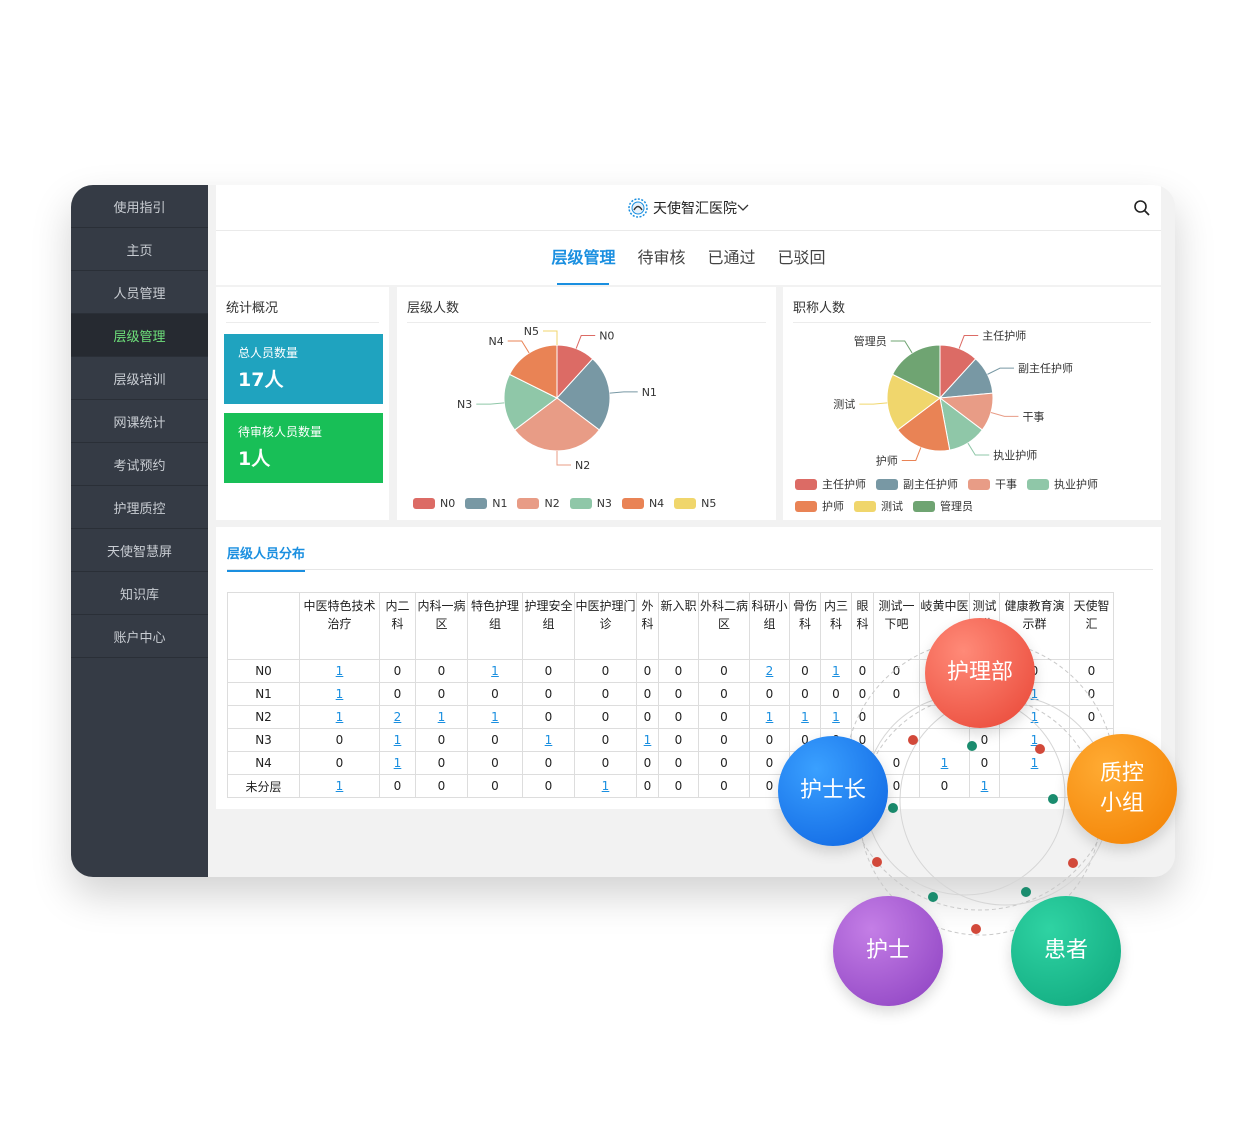 The height and width of the screenshot is (1126, 1238). I want to click on distribution-title: 层级人员分布, so click(266, 557).